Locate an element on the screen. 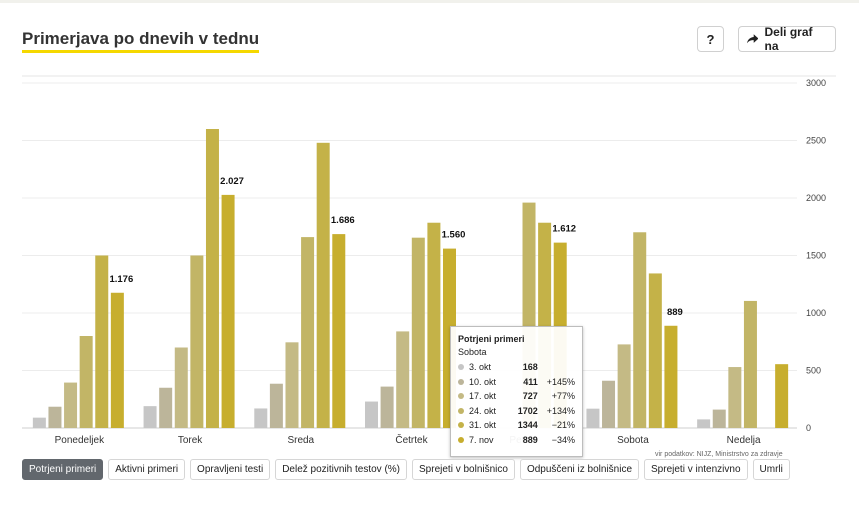  tooltip-row: 31. okt 1344 −21% is located at coordinates (516, 425).